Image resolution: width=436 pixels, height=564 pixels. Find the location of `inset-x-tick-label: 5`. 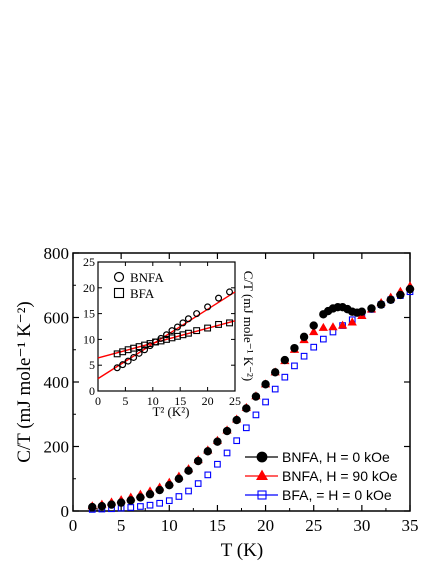

inset-x-tick-label: 5 is located at coordinates (125, 401).